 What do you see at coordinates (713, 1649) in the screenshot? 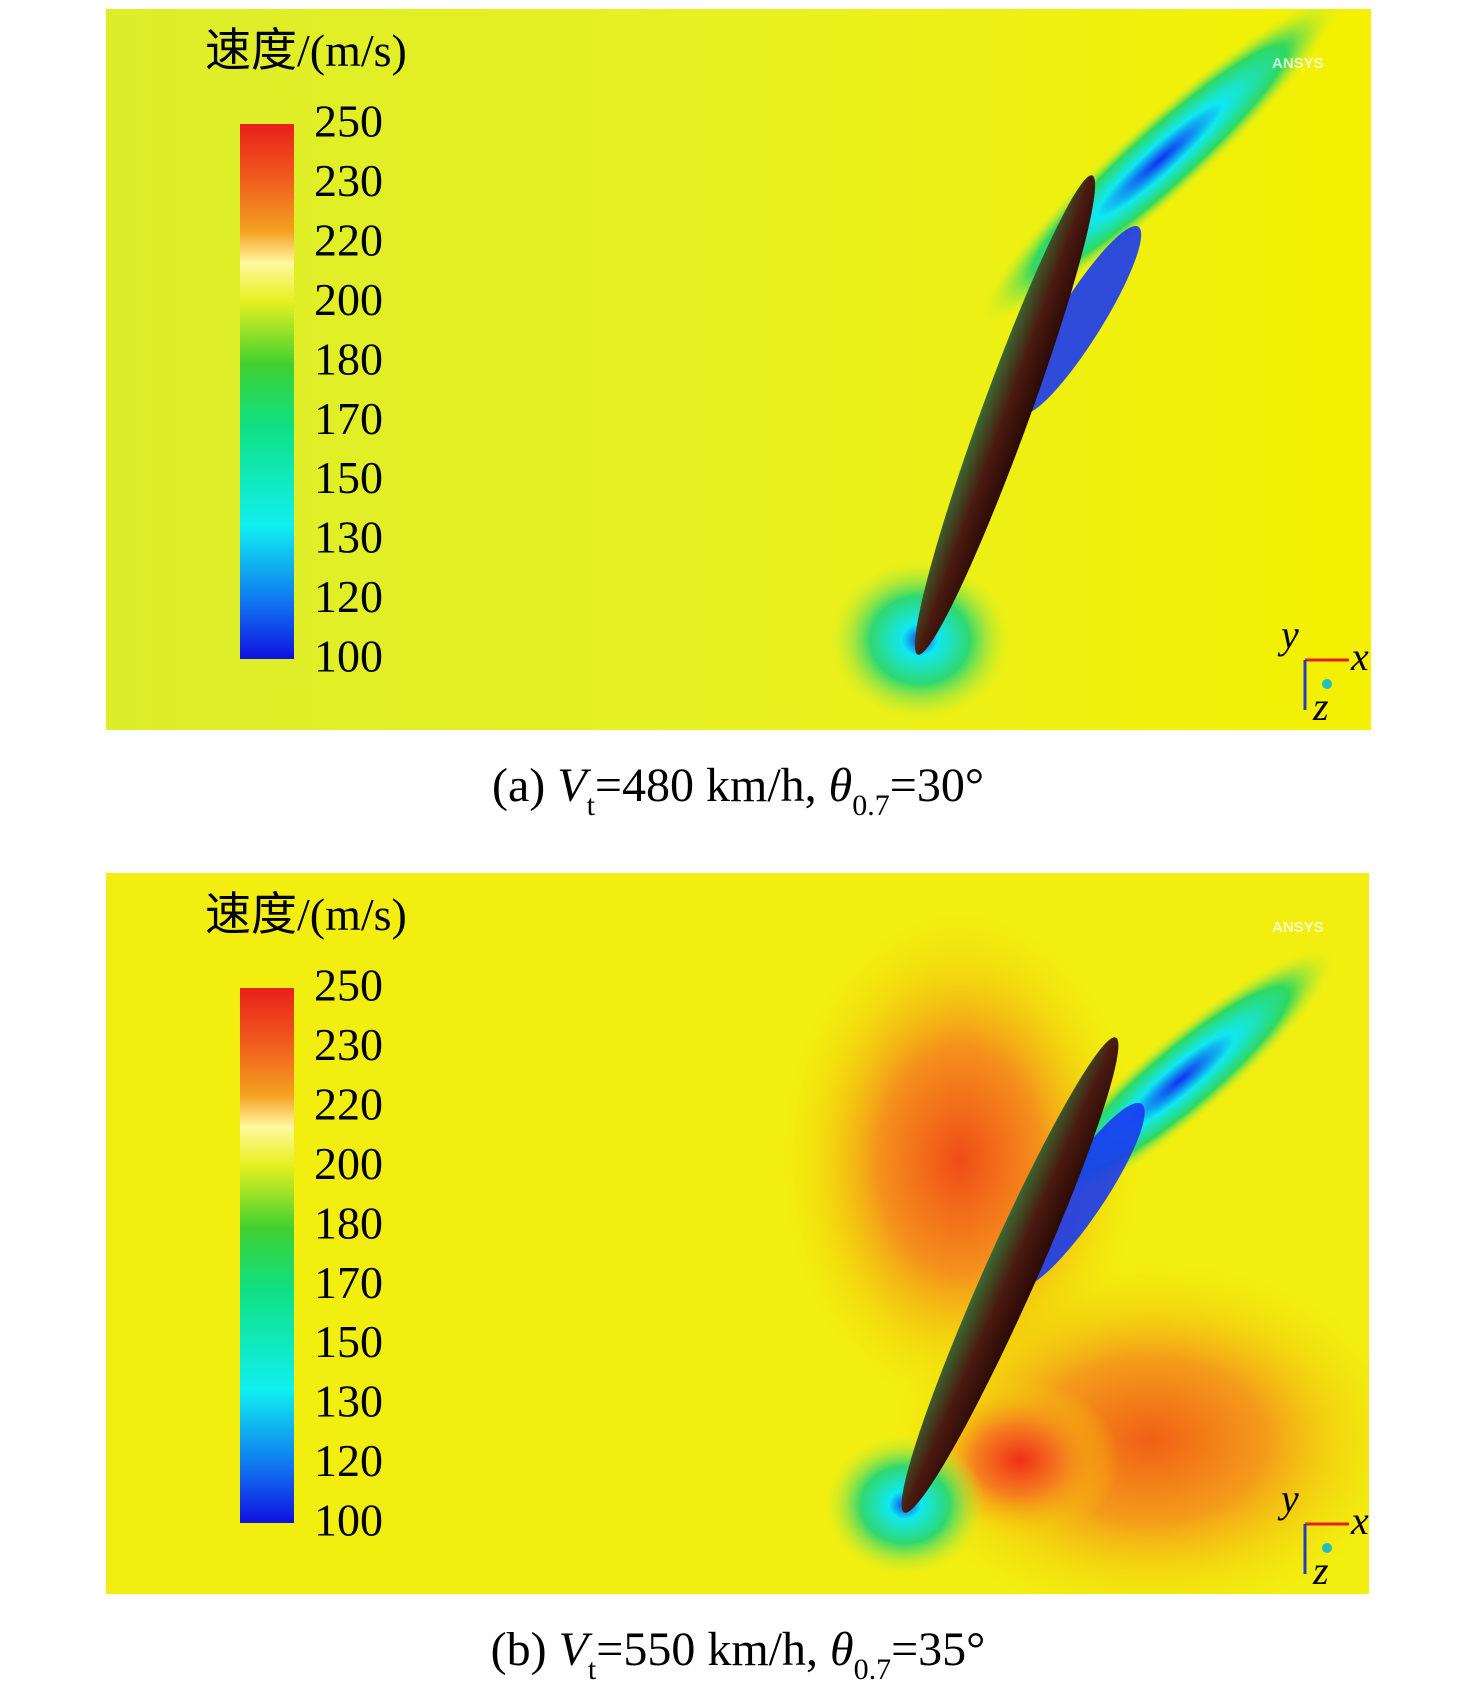
I see `caption-text: =550 km/h,` at bounding box center [713, 1649].